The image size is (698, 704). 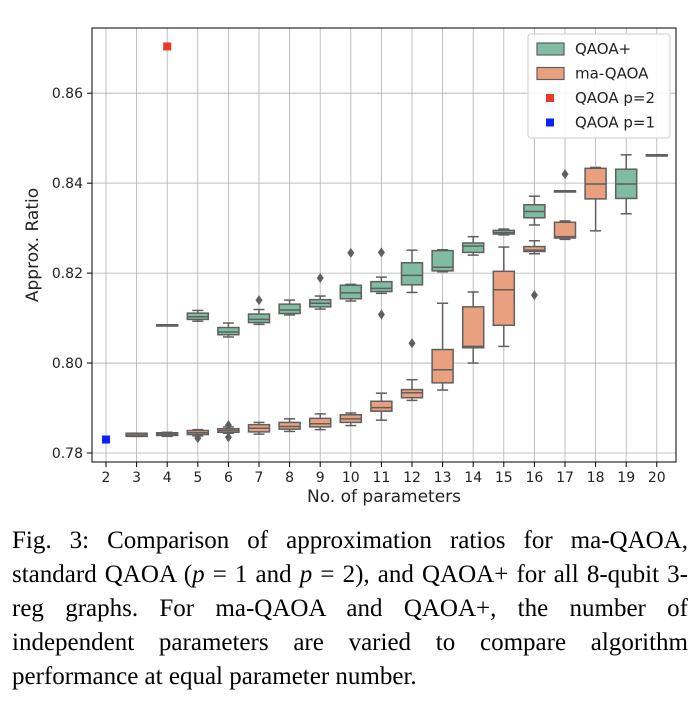 What do you see at coordinates (67, 454) in the screenshot?
I see `y-tick-label: 0.78` at bounding box center [67, 454].